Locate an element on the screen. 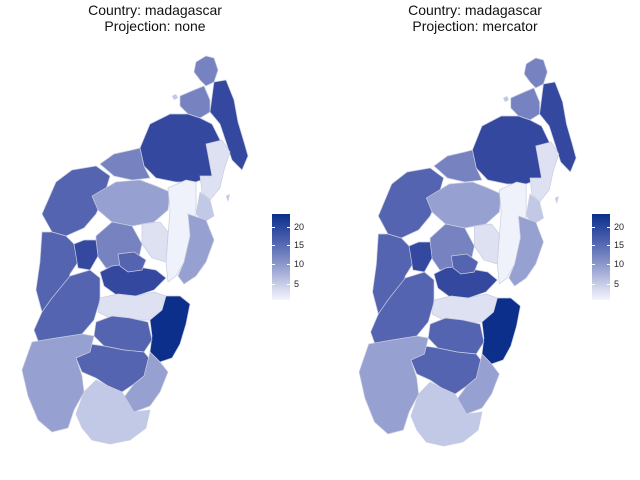 The height and width of the screenshot is (480, 640). panel-title: Country: madagascar Projection: none is located at coordinates (155, 18).